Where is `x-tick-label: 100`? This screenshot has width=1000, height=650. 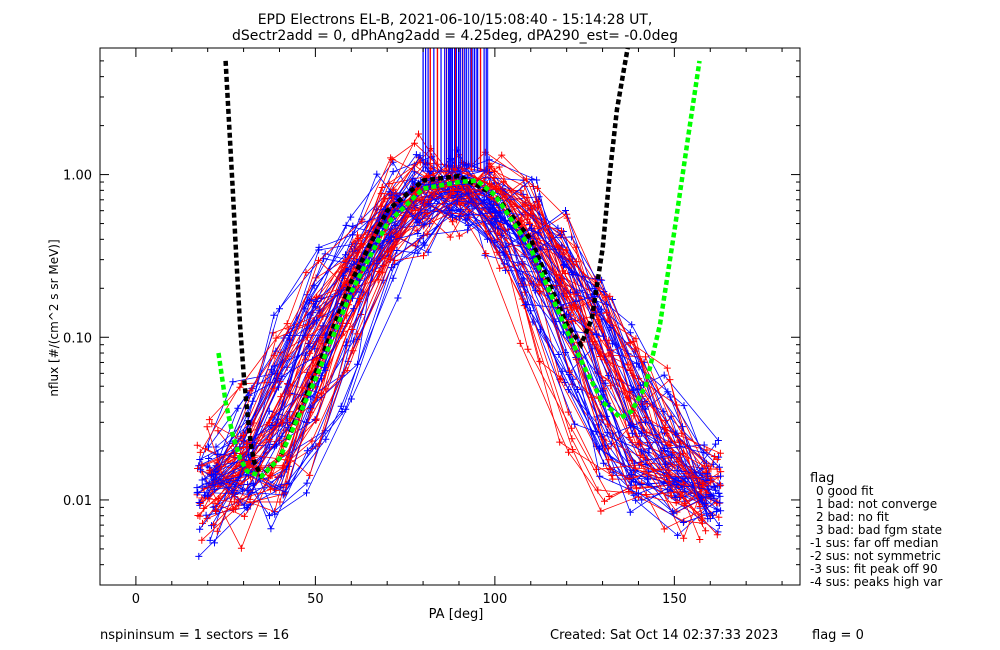 x-tick-label: 100 is located at coordinates (494, 599).